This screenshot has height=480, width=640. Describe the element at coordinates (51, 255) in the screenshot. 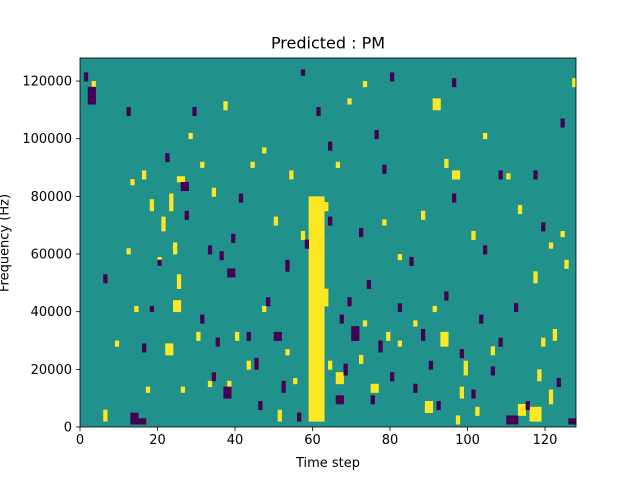

I see `y-axis: 0 20000 40000 60000 80000 100000 120000` at that location.